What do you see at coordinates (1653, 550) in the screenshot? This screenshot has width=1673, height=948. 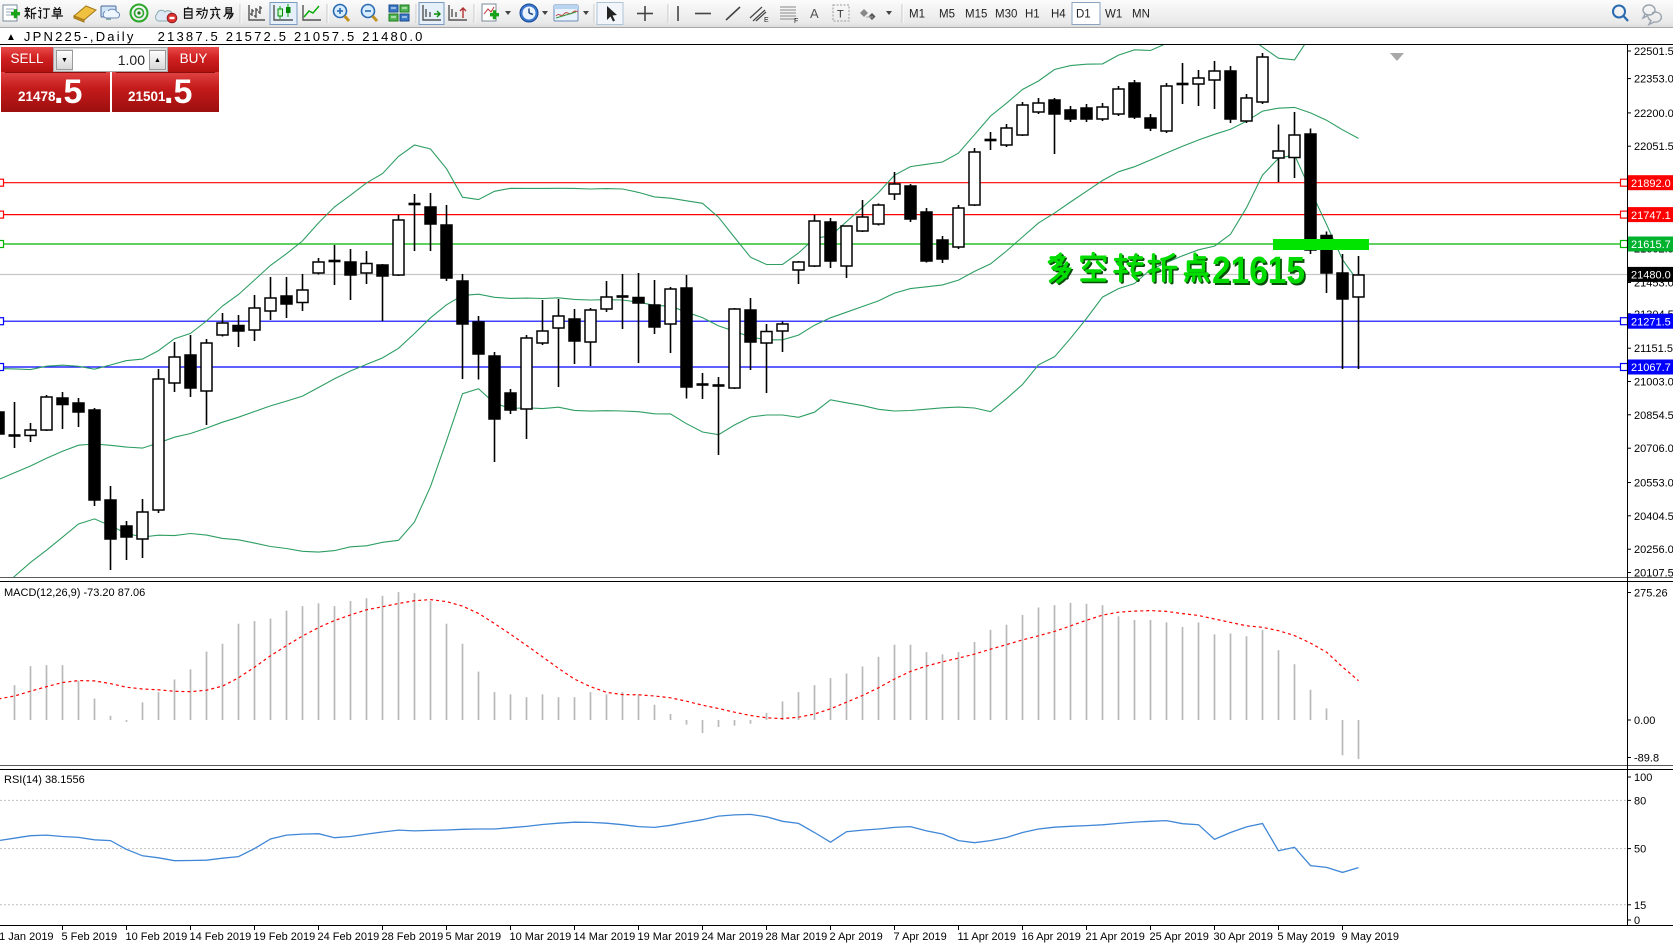 I see `svg-text: 20256.0` at bounding box center [1653, 550].